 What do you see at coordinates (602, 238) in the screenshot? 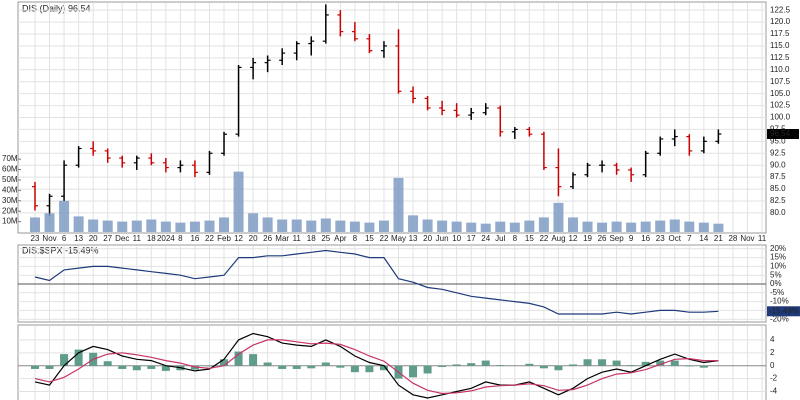
I see `x-tick-label: 26` at bounding box center [602, 238].